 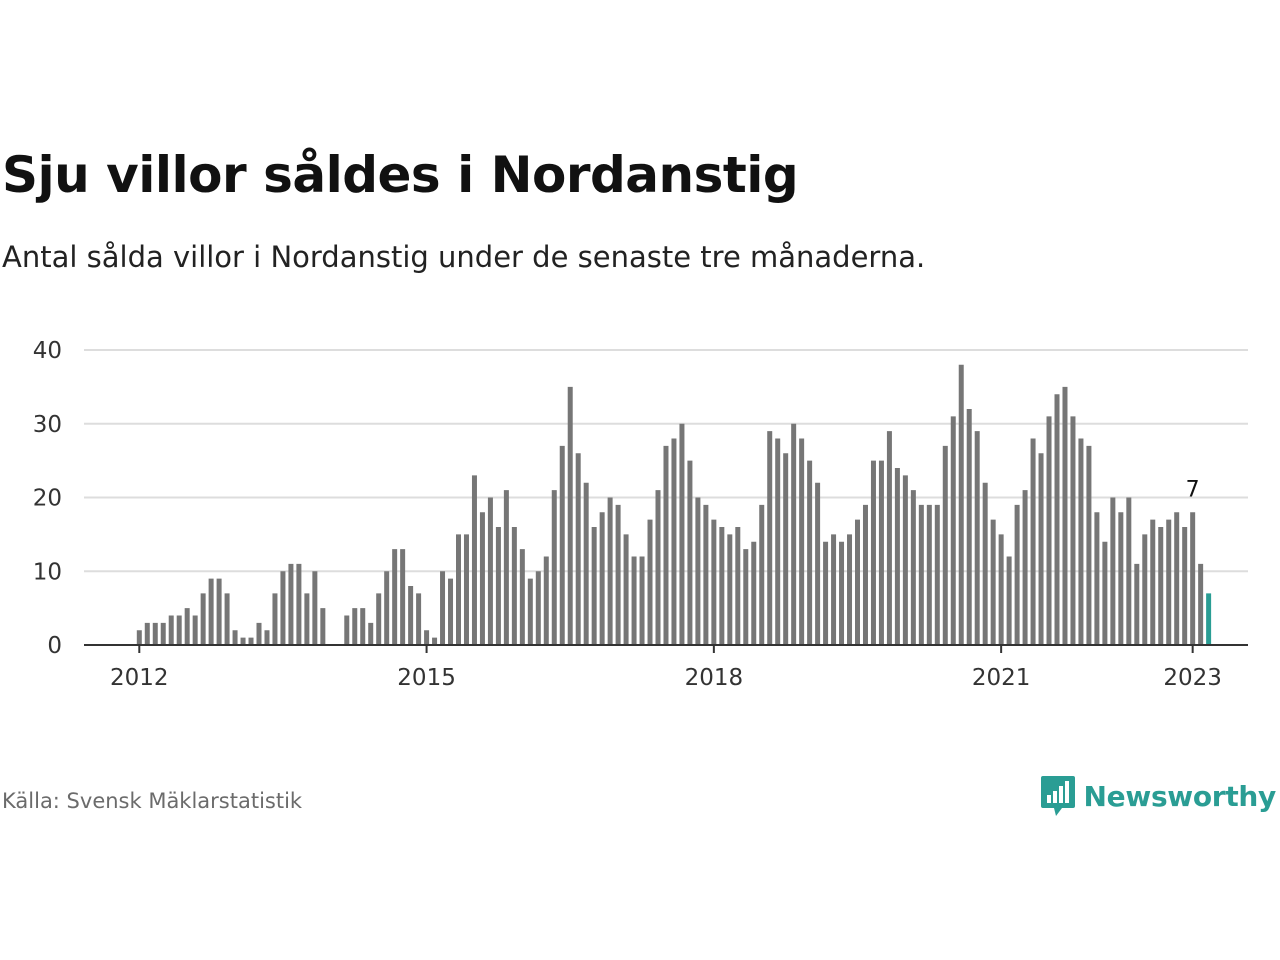 I want to click on x-tick-label: 2023, so click(x=1192, y=678).